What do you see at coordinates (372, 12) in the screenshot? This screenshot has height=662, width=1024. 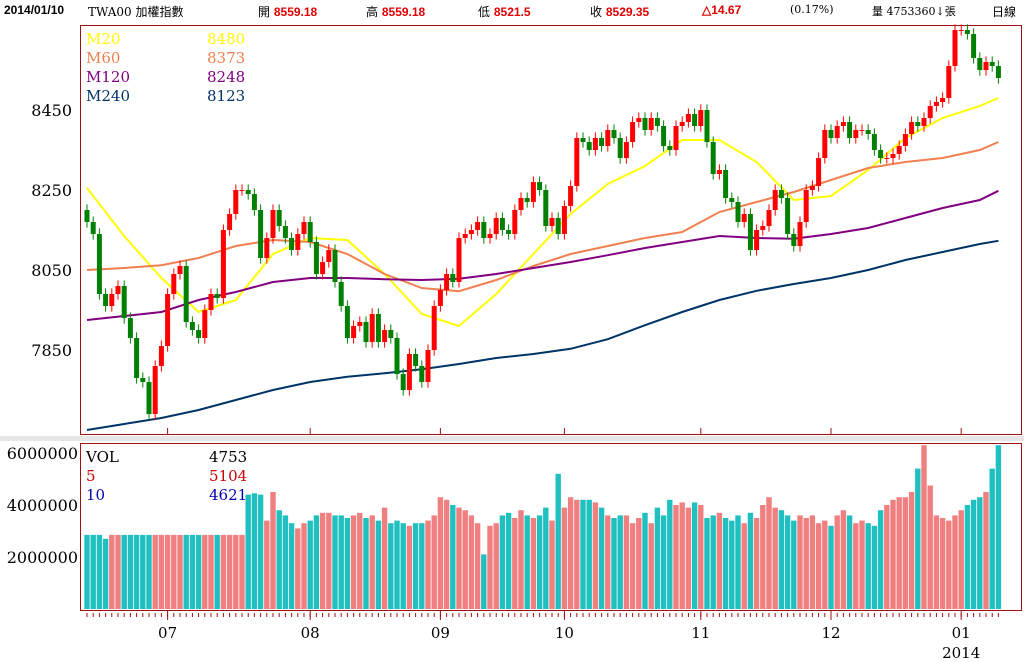 I see `high-label: 高` at bounding box center [372, 12].